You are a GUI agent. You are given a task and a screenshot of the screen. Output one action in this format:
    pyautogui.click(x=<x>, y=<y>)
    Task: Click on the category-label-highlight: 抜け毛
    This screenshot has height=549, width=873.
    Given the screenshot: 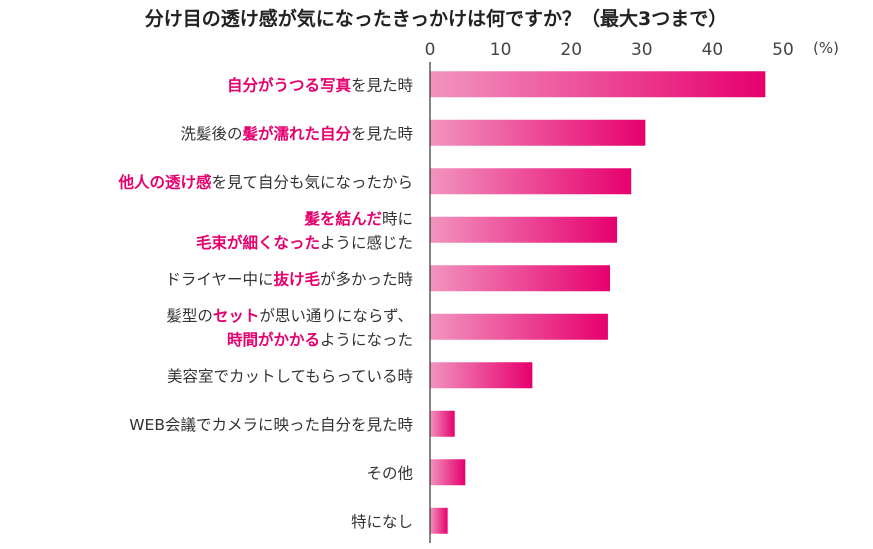 What is the action you would take?
    pyautogui.click(x=296, y=278)
    